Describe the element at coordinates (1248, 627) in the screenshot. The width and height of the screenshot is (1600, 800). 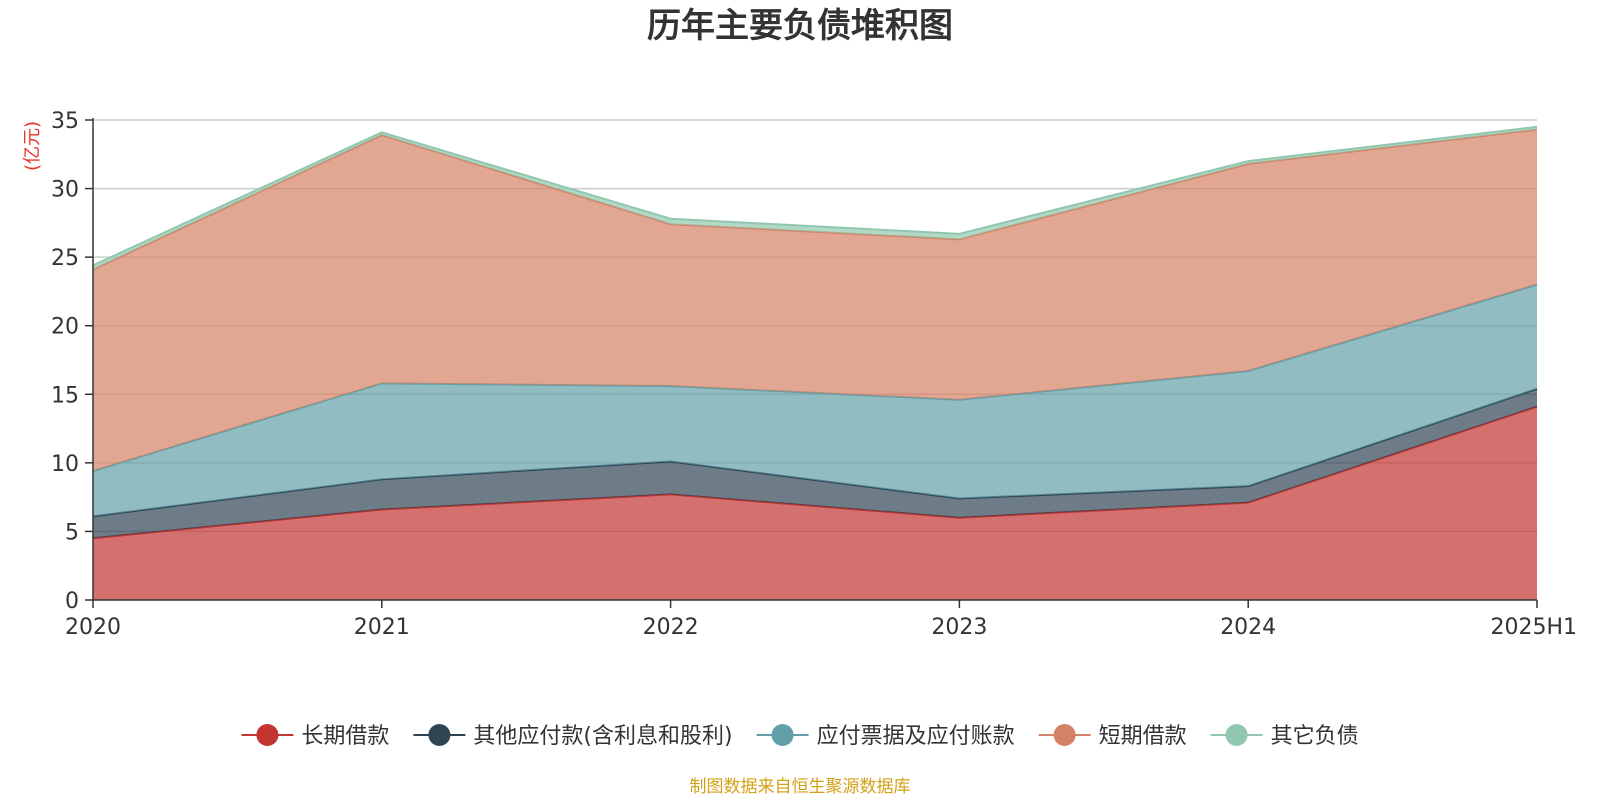
I see `x-tick-label: 2024` at that location.